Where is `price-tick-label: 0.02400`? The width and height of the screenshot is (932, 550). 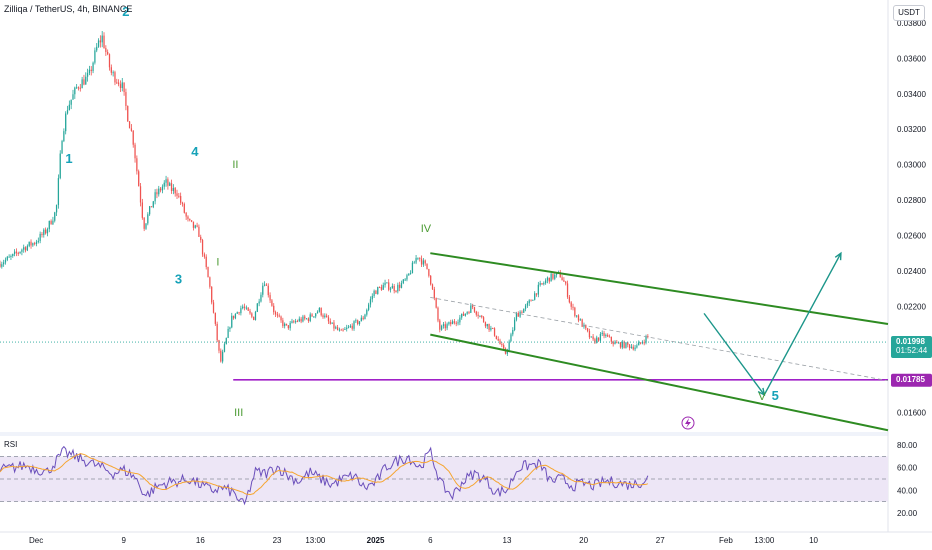 price-tick-label: 0.02400 is located at coordinates (911, 271).